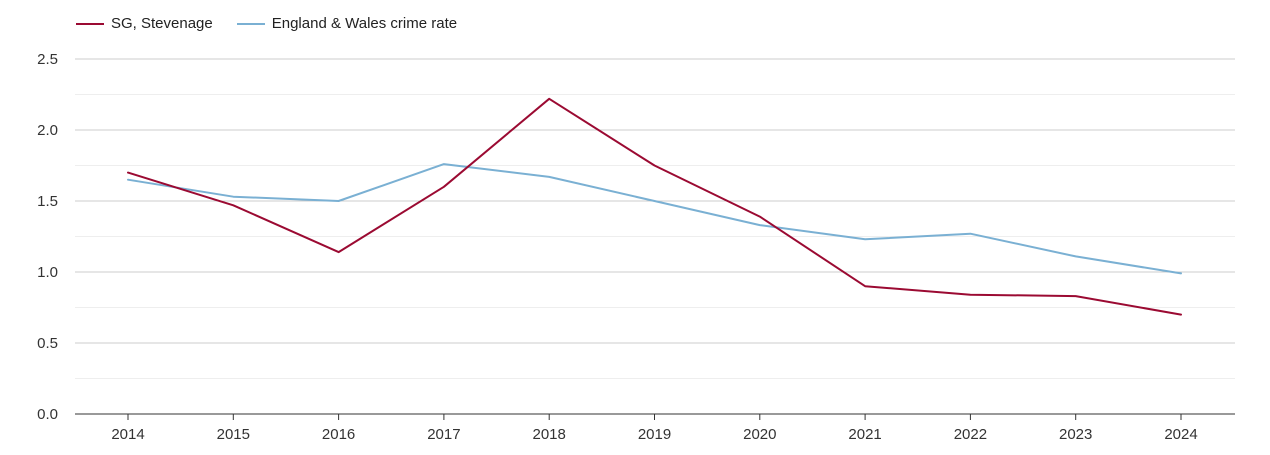 The image size is (1270, 455). What do you see at coordinates (47, 343) in the screenshot?
I see `y-tick-label: 0.5` at bounding box center [47, 343].